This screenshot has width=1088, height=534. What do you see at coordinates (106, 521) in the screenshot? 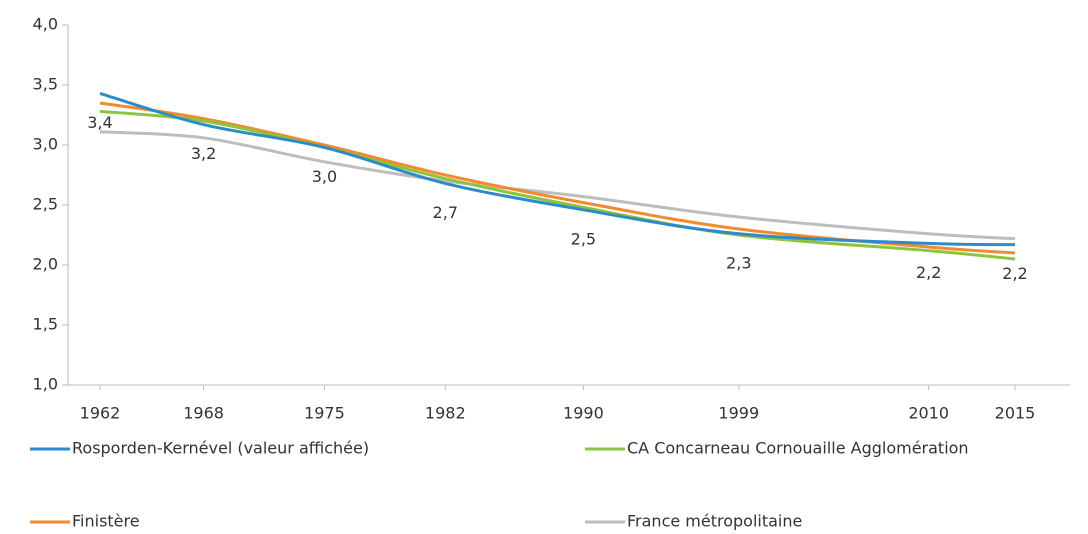
I see `legend-label: Finistère` at bounding box center [106, 521].